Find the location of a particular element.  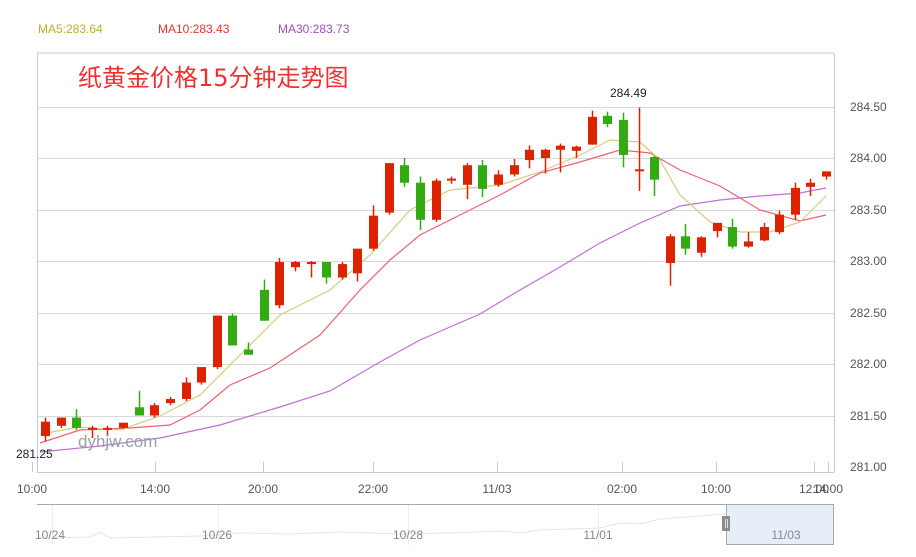

y-tick-label: 281.00 is located at coordinates (868, 467).